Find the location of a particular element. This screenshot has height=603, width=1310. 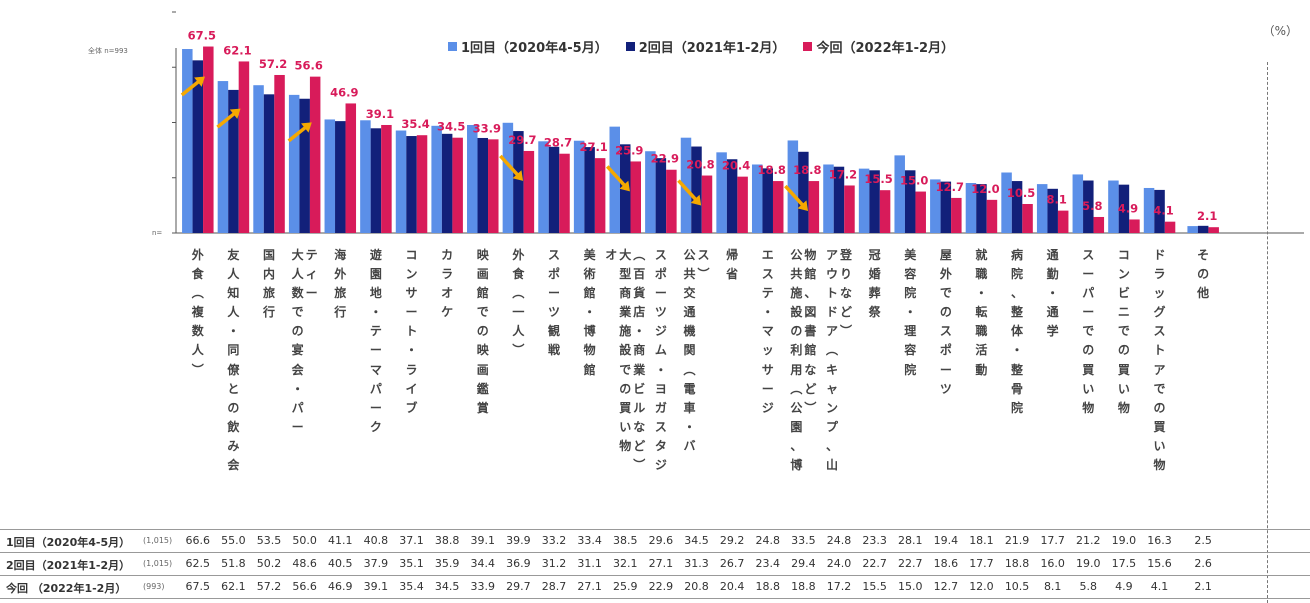

category-label: テ ィ ー大 人 数 で の 宴 会 ・ パ ー is located at coordinates (305, 341).